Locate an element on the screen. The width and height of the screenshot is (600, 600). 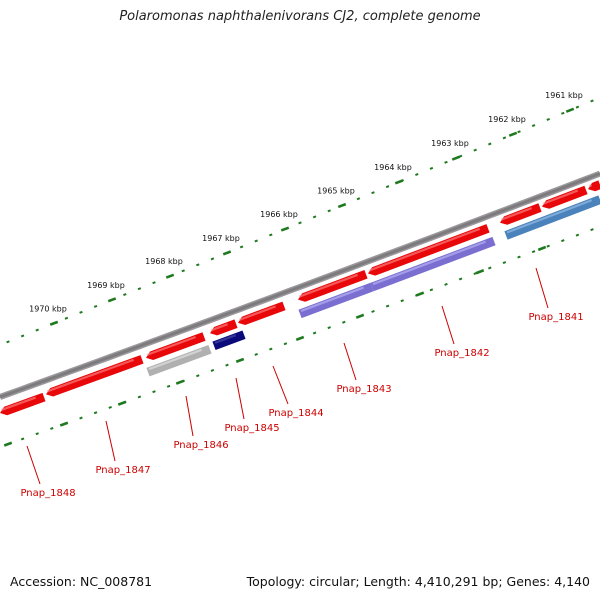
scale-label: 1965 kbp is located at coordinates (336, 191).